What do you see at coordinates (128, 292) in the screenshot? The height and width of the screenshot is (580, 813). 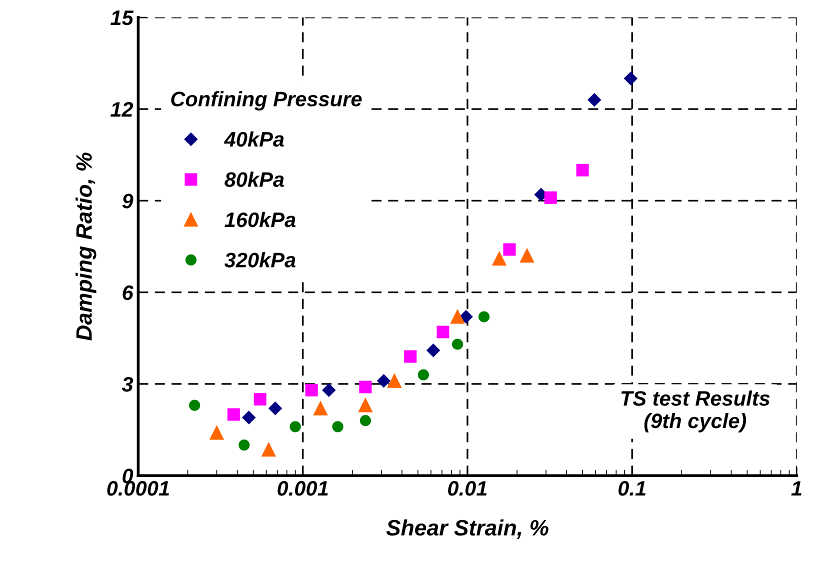 I see `y-tick-label: 6` at bounding box center [128, 292].